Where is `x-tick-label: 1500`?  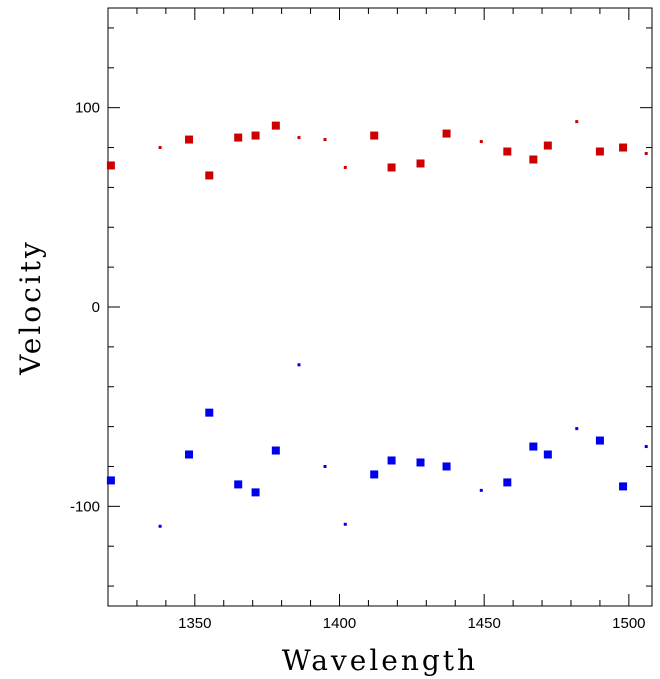
x-tick-label: 1500 is located at coordinates (628, 623).